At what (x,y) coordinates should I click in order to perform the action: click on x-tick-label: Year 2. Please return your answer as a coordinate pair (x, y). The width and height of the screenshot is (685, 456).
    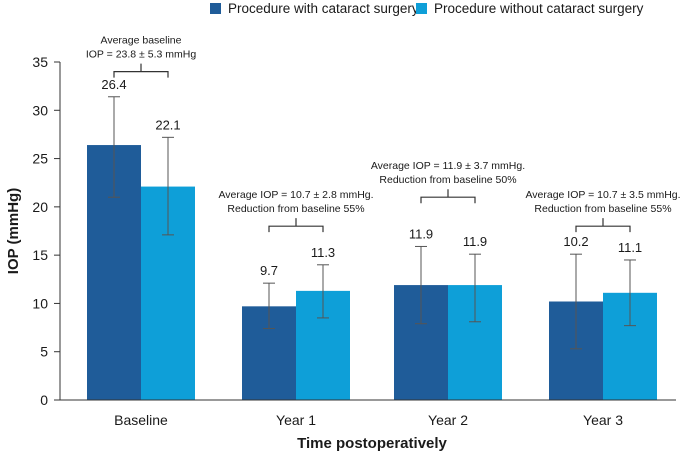
    Looking at the image, I should click on (448, 420).